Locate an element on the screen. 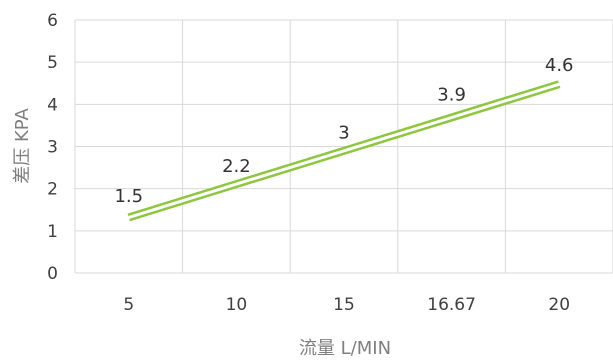 The image size is (613, 363). y-tick-label: 4 is located at coordinates (52, 105).